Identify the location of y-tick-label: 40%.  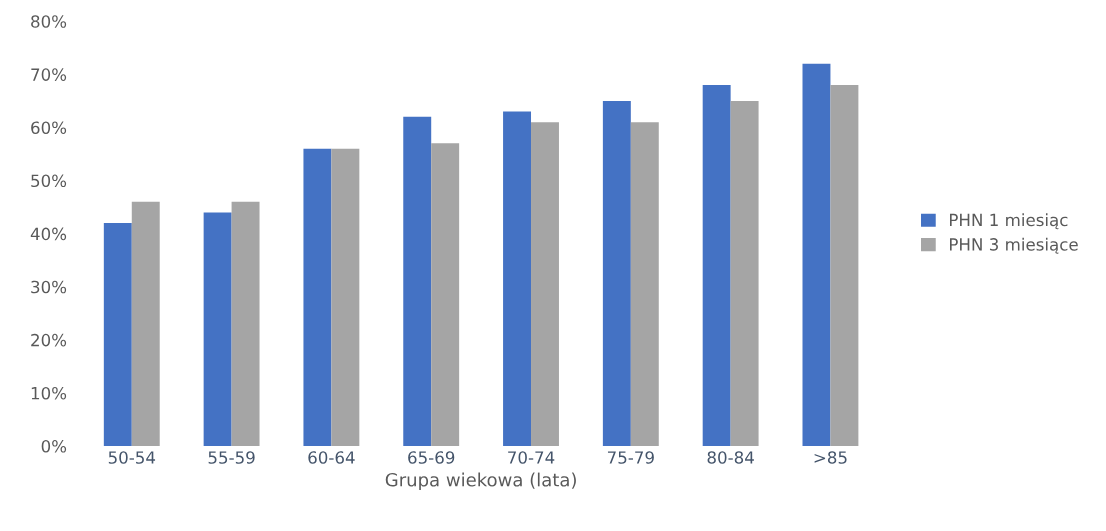
(48, 234).